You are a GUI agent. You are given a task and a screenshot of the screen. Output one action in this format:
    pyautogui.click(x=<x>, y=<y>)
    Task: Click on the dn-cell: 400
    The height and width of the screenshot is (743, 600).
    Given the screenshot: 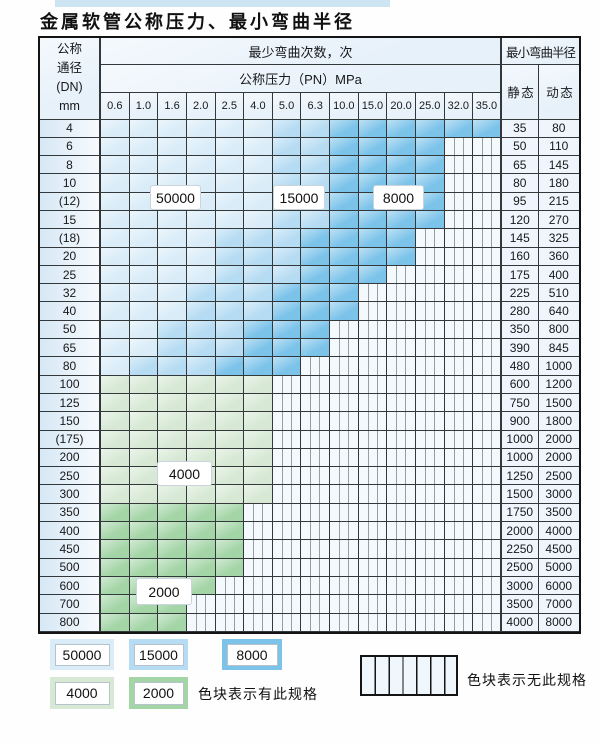 What is the action you would take?
    pyautogui.click(x=70, y=531)
    